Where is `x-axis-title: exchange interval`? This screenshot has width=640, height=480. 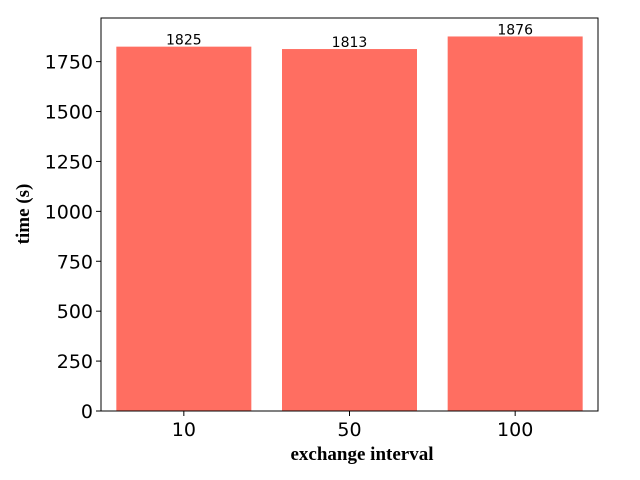 x-axis-title: exchange interval is located at coordinates (361, 454).